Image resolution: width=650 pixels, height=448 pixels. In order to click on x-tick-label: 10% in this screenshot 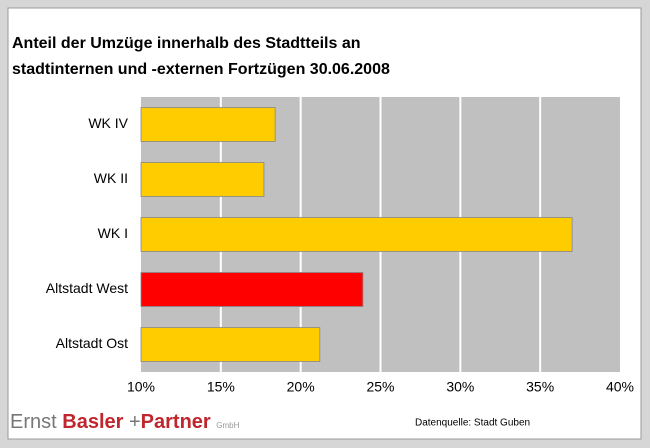, I will do `click(141, 387)`.